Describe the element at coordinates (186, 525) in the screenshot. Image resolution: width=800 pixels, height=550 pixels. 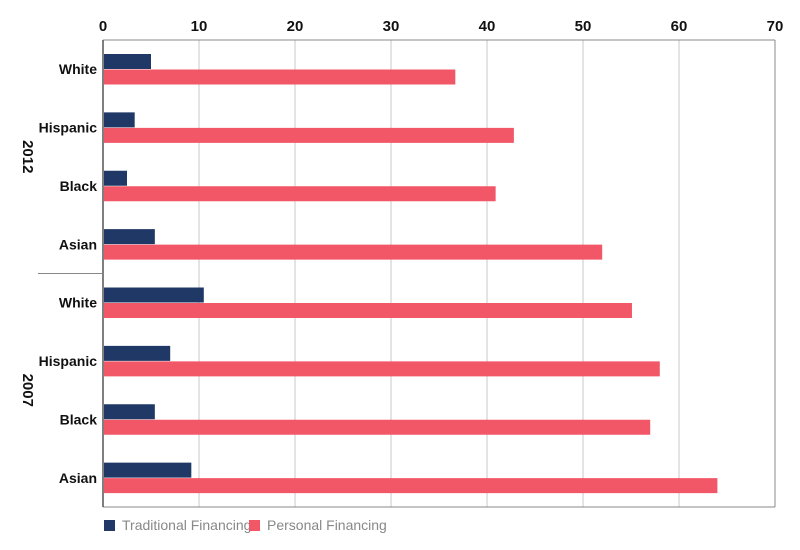
I see `legend-label-traditional: Traditional Financing` at that location.